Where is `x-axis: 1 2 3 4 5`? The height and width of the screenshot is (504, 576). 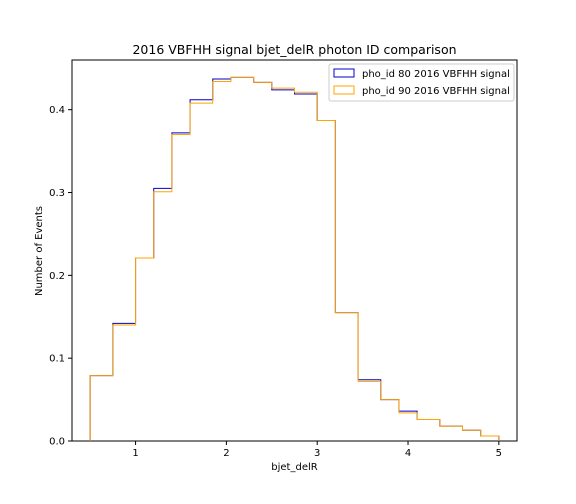
x-axis: 1 2 3 4 5 is located at coordinates (317, 450).